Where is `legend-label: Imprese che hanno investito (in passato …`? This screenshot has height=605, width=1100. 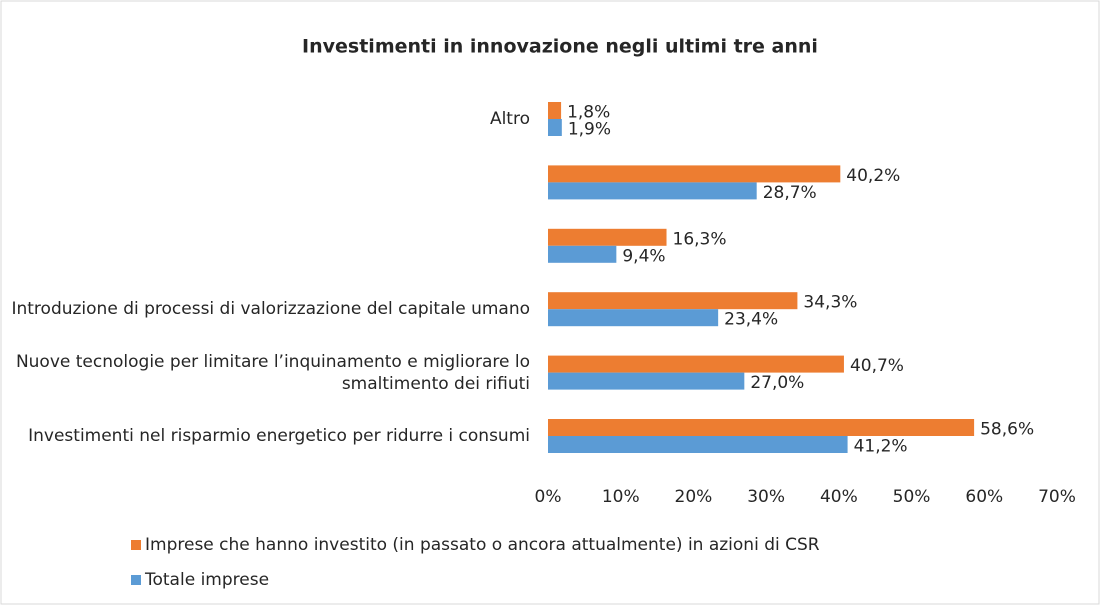 legend-label: Imprese che hanno investito (in passato … is located at coordinates (482, 545).